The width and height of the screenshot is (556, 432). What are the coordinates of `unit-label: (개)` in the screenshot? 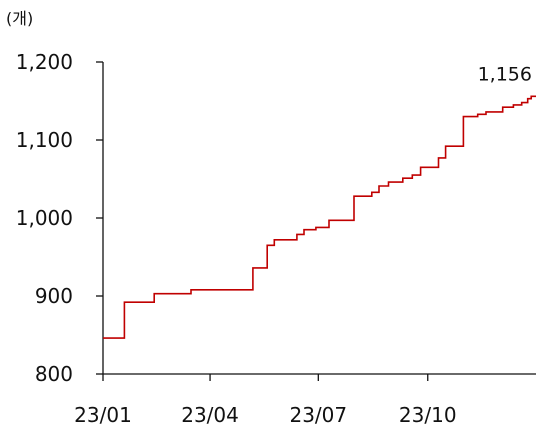 It's located at (19, 18).